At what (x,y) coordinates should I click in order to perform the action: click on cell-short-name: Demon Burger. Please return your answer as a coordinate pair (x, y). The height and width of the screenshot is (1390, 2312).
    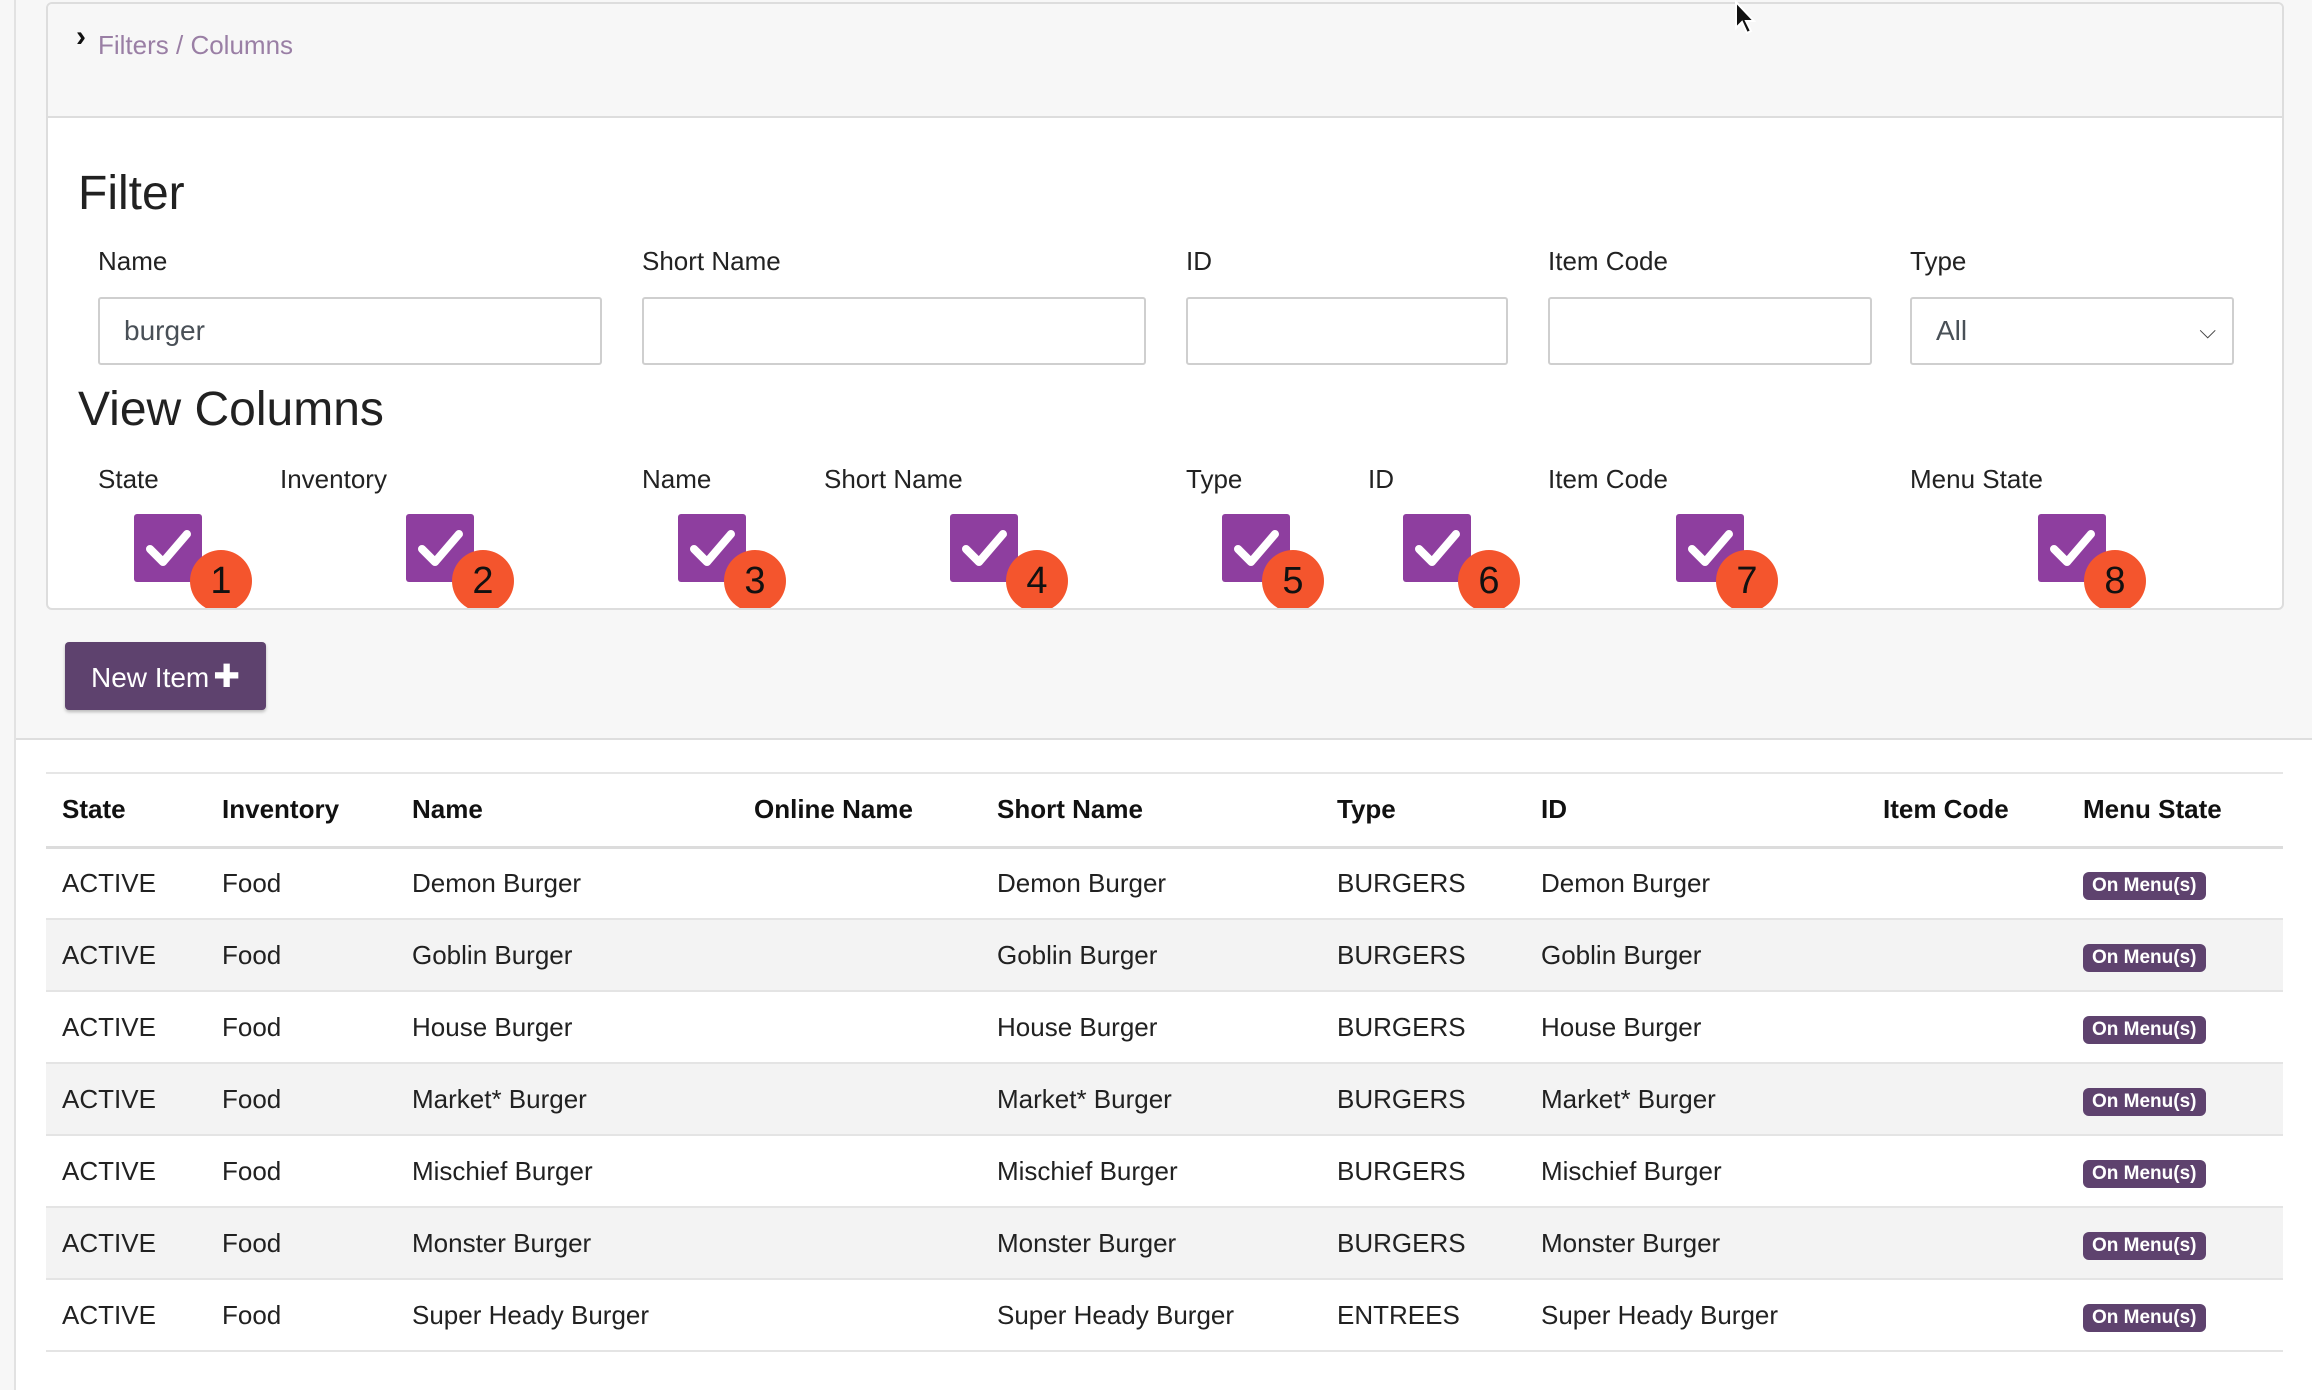
    Looking at the image, I should click on (1082, 882).